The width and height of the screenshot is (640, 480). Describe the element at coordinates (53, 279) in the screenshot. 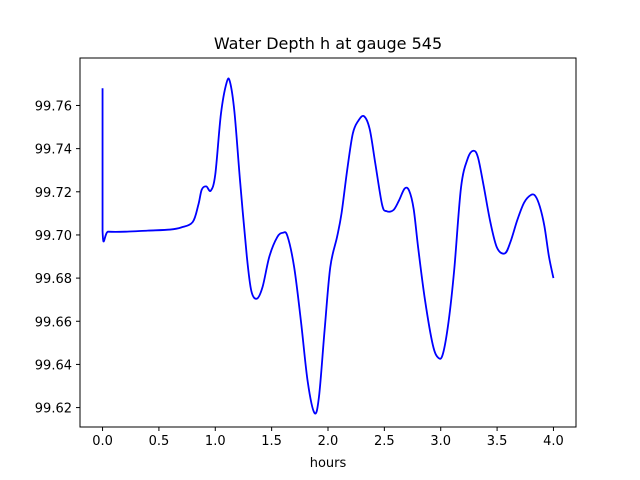

I see `y-tick-label: 99.68` at that location.